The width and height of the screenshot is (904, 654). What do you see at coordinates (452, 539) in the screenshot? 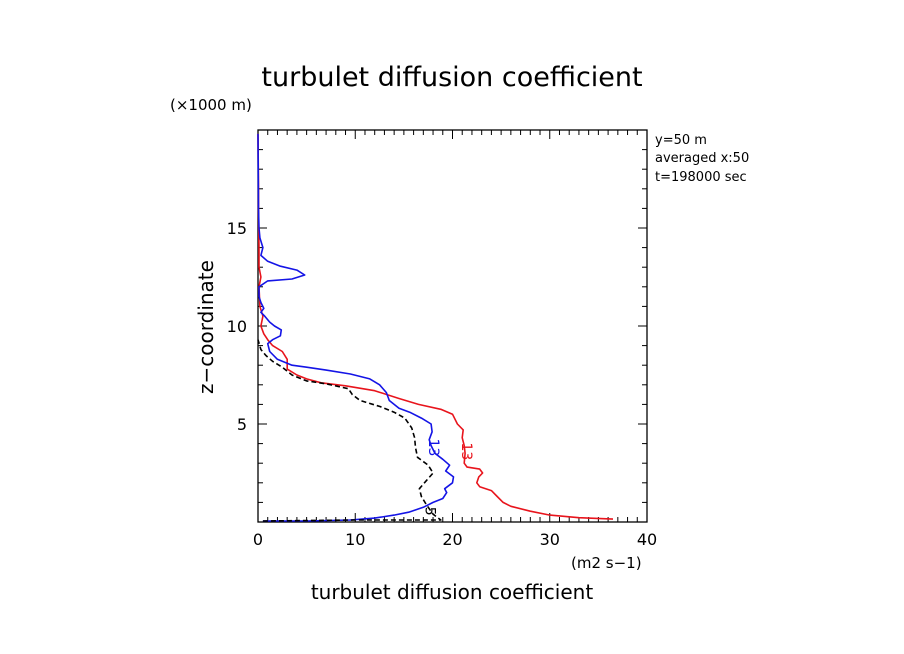
I see `x-tick-label: 20` at bounding box center [452, 539].